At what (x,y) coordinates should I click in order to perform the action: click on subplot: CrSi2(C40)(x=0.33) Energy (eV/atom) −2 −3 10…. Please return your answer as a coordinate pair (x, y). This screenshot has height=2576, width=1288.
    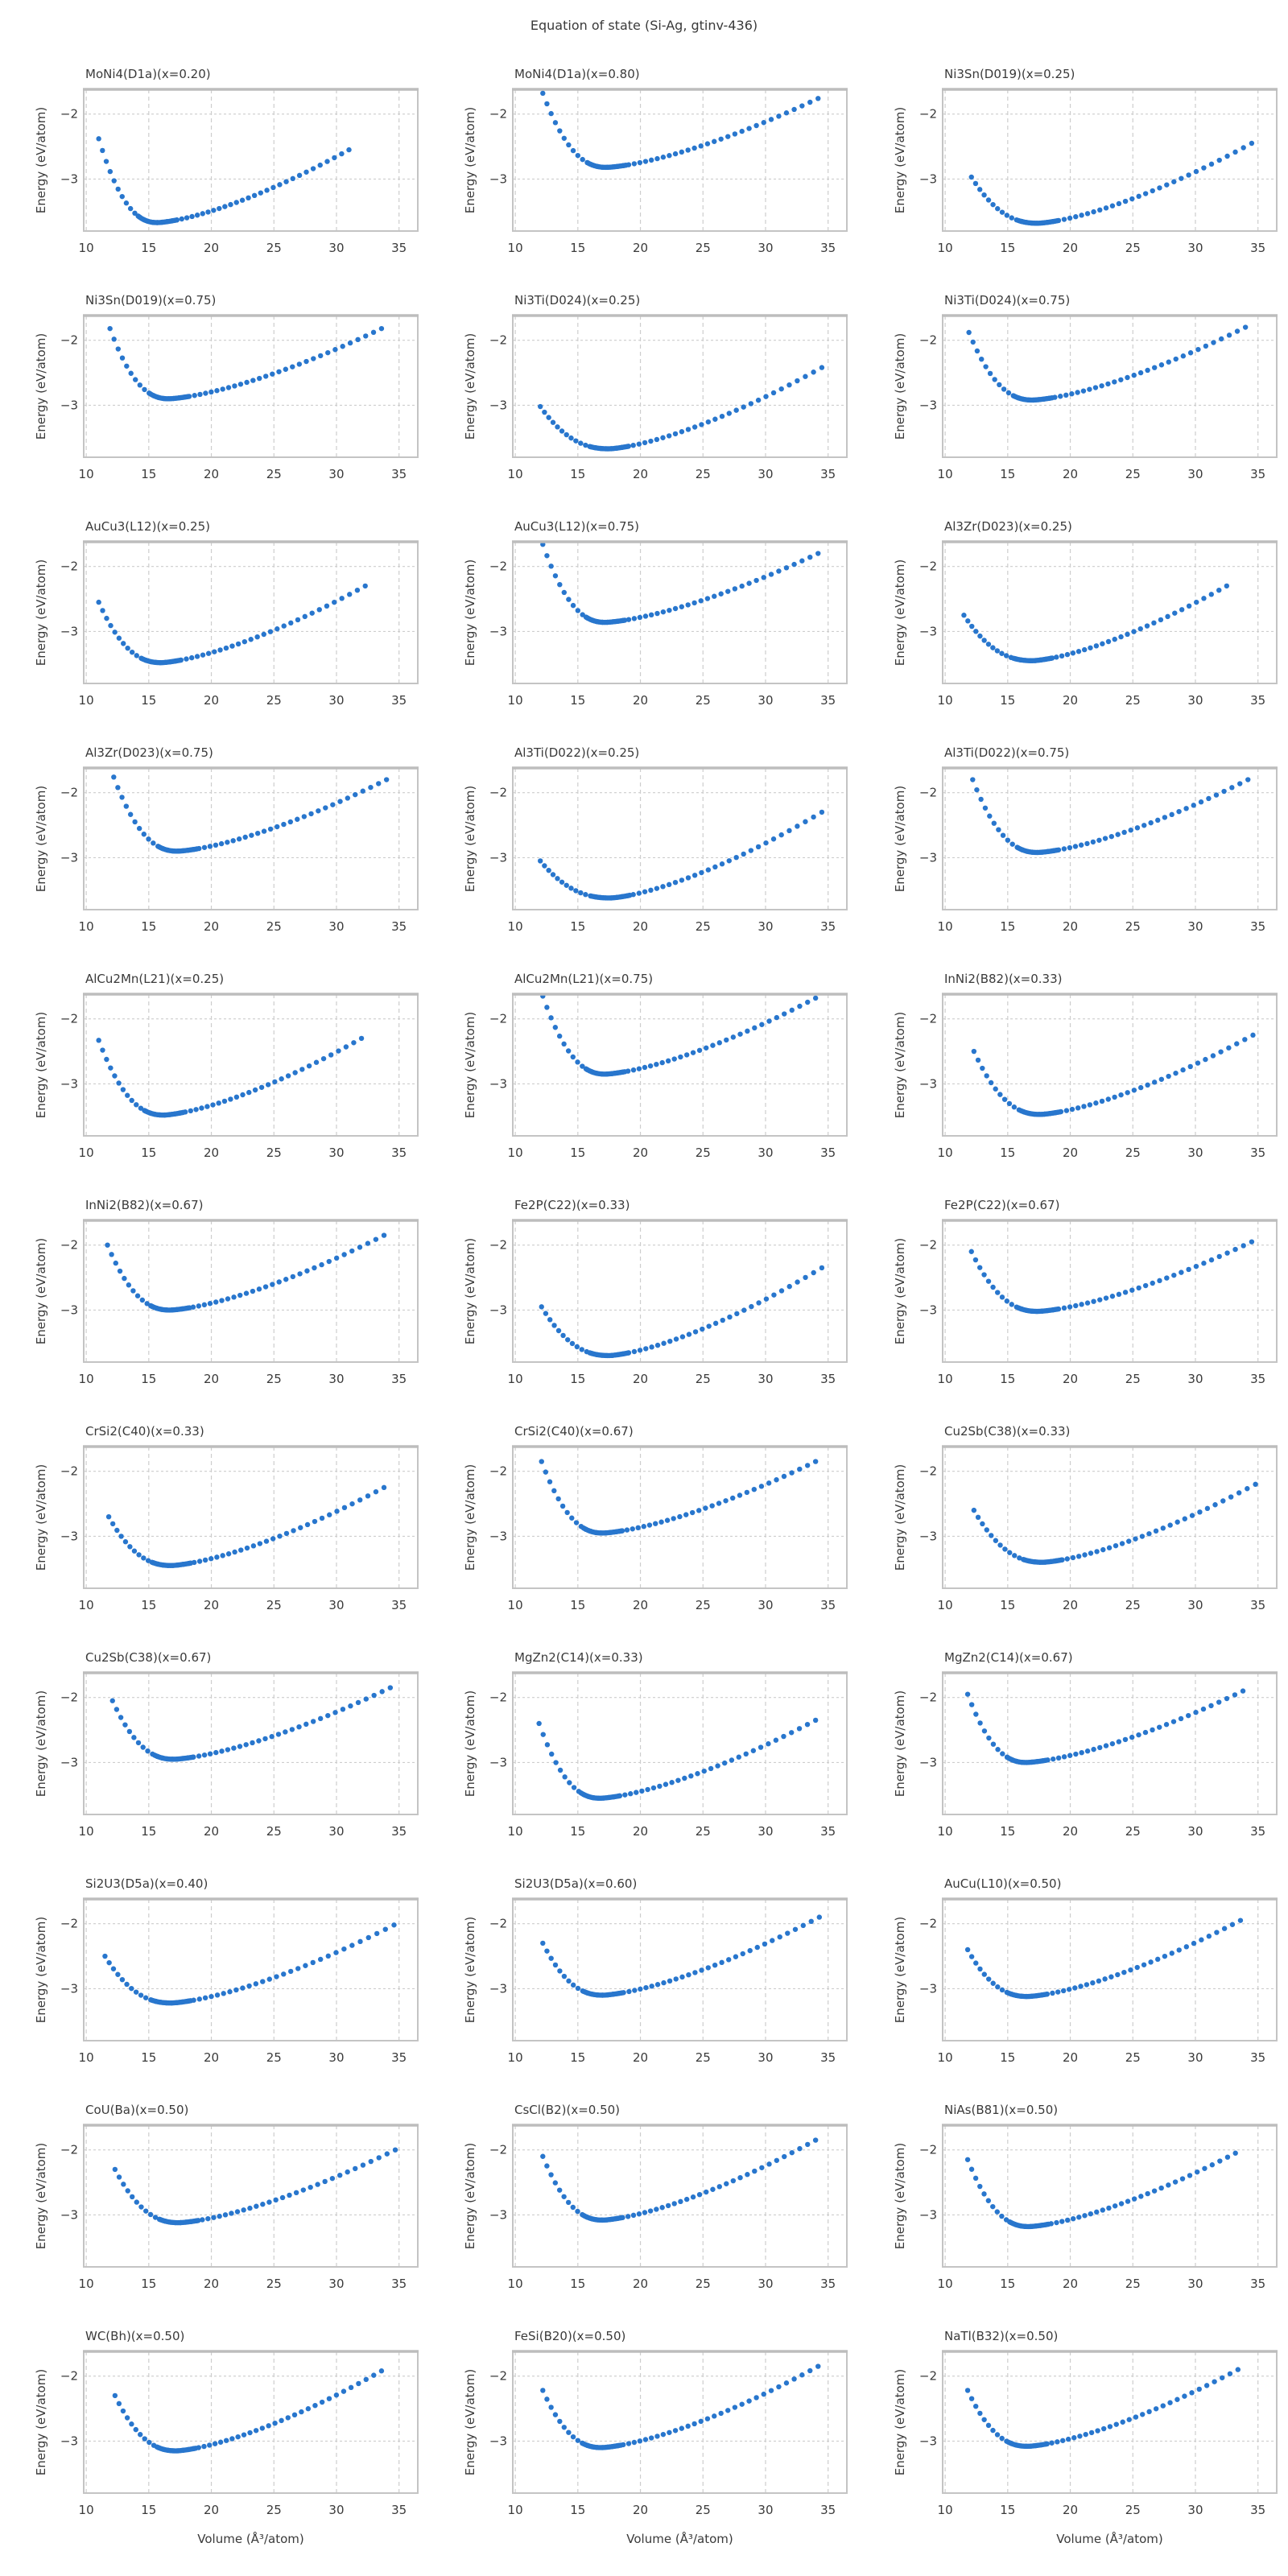
    Looking at the image, I should click on (214, 1506).